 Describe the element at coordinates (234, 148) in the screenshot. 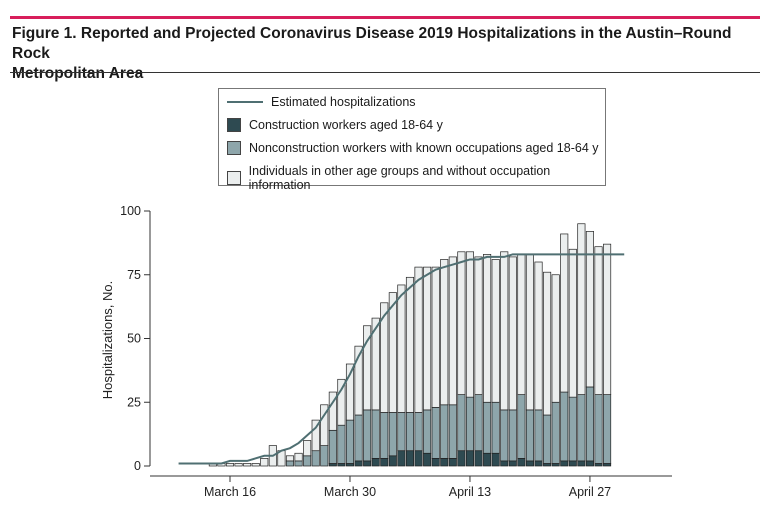

I see `legend-swatch-nonconstruction` at that location.